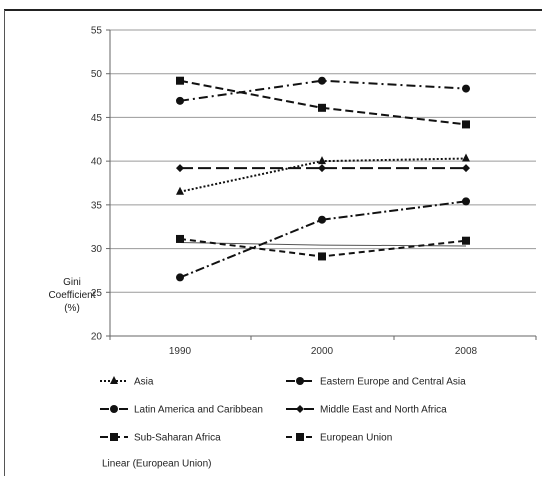 This screenshot has height=479, width=546. Describe the element at coordinates (466, 157) in the screenshot. I see `data-point-asia-2008` at that location.